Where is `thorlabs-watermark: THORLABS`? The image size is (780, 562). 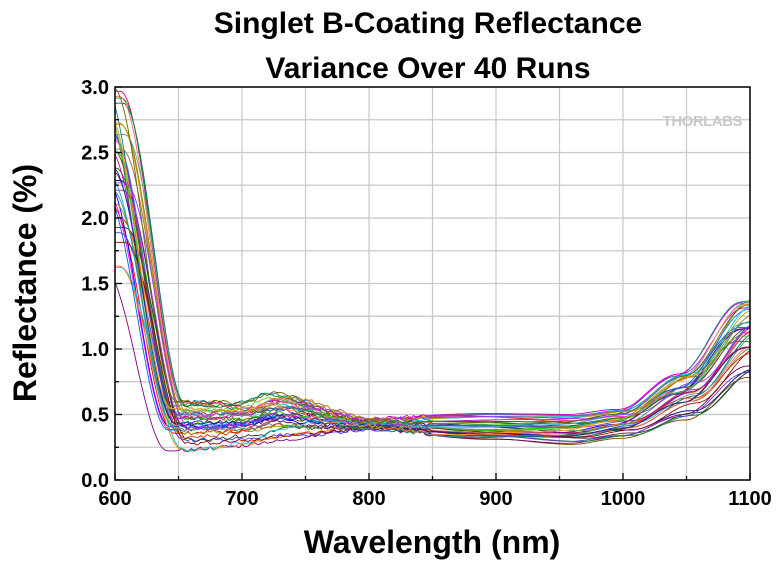 thorlabs-watermark: THORLABS is located at coordinates (703, 121).